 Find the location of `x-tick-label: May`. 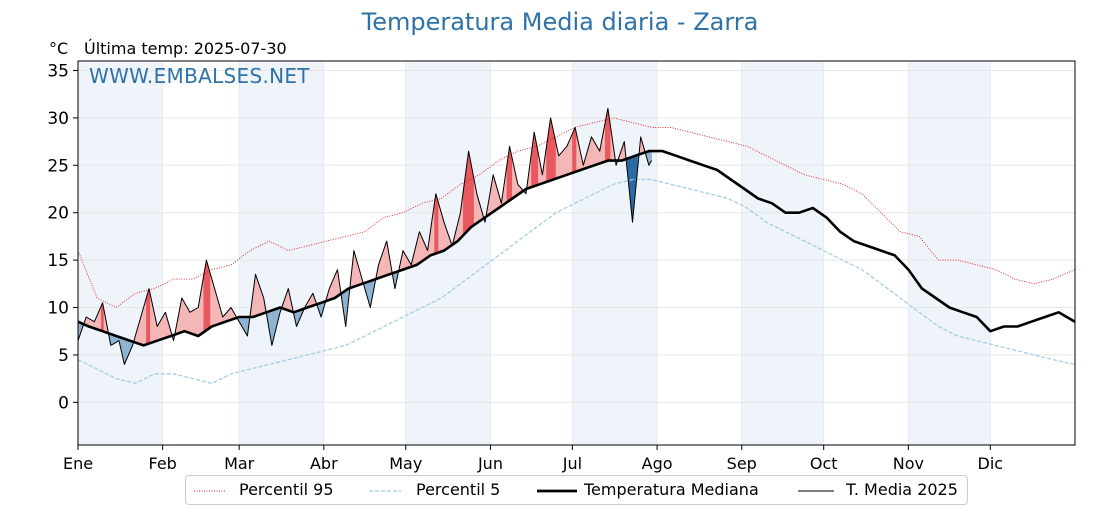

x-tick-label: May is located at coordinates (405, 463).